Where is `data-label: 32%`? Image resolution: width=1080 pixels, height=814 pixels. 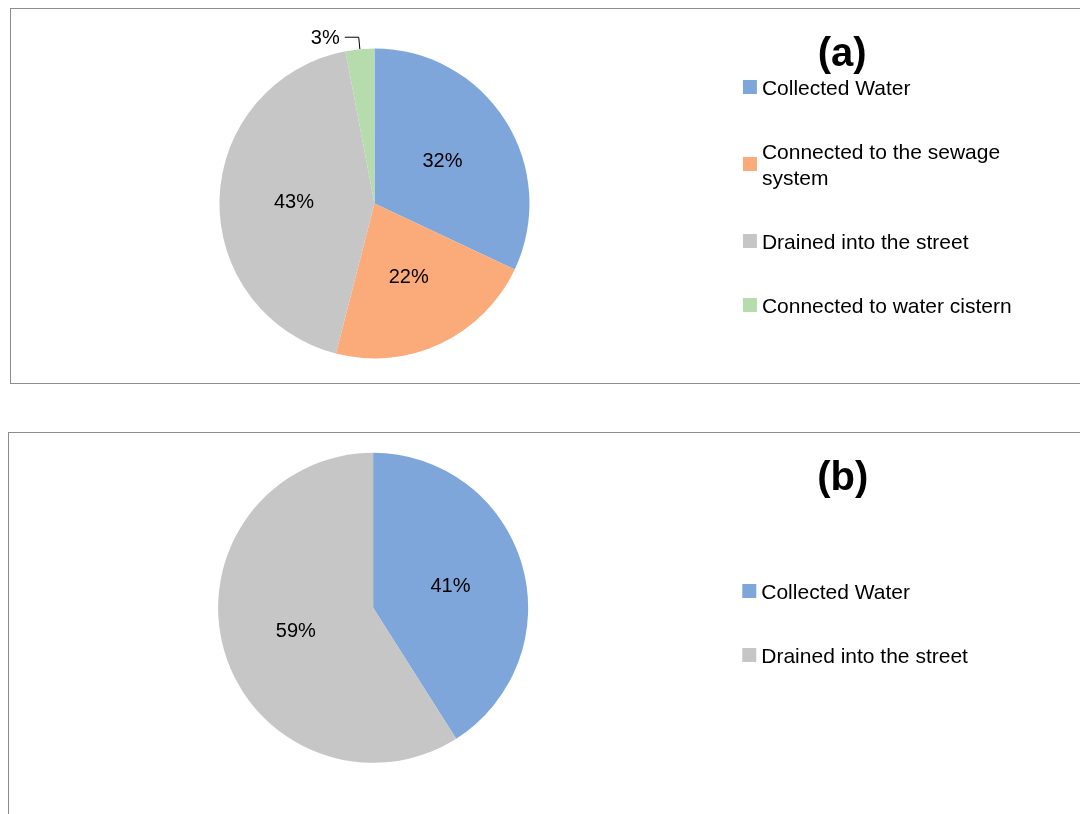
data-label: 32% is located at coordinates (442, 160).